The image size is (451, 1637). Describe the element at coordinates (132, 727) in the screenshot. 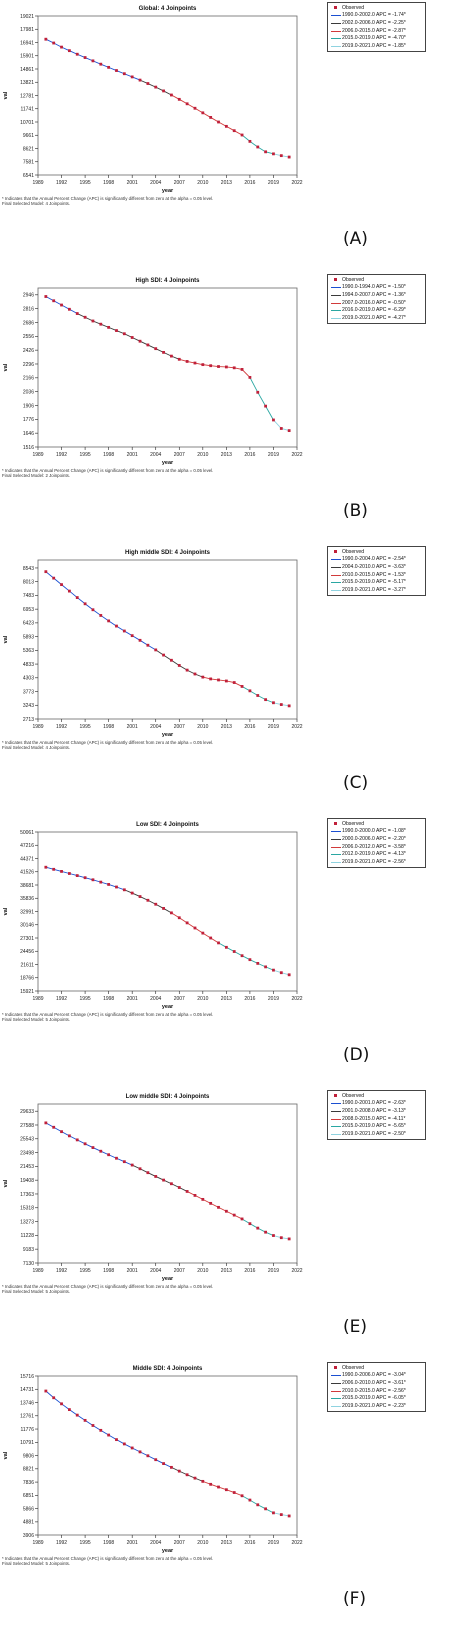

I see `x-tick-label: 2001` at that location.